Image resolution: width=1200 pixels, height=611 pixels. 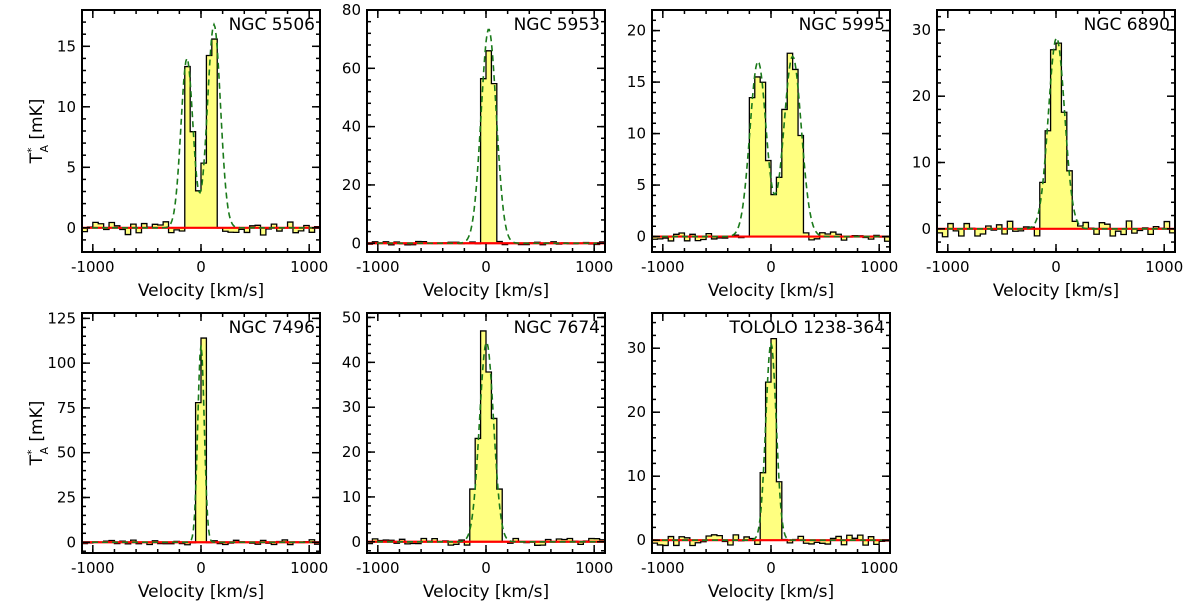 I want to click on y-tick-label: 75, so click(x=66, y=408).